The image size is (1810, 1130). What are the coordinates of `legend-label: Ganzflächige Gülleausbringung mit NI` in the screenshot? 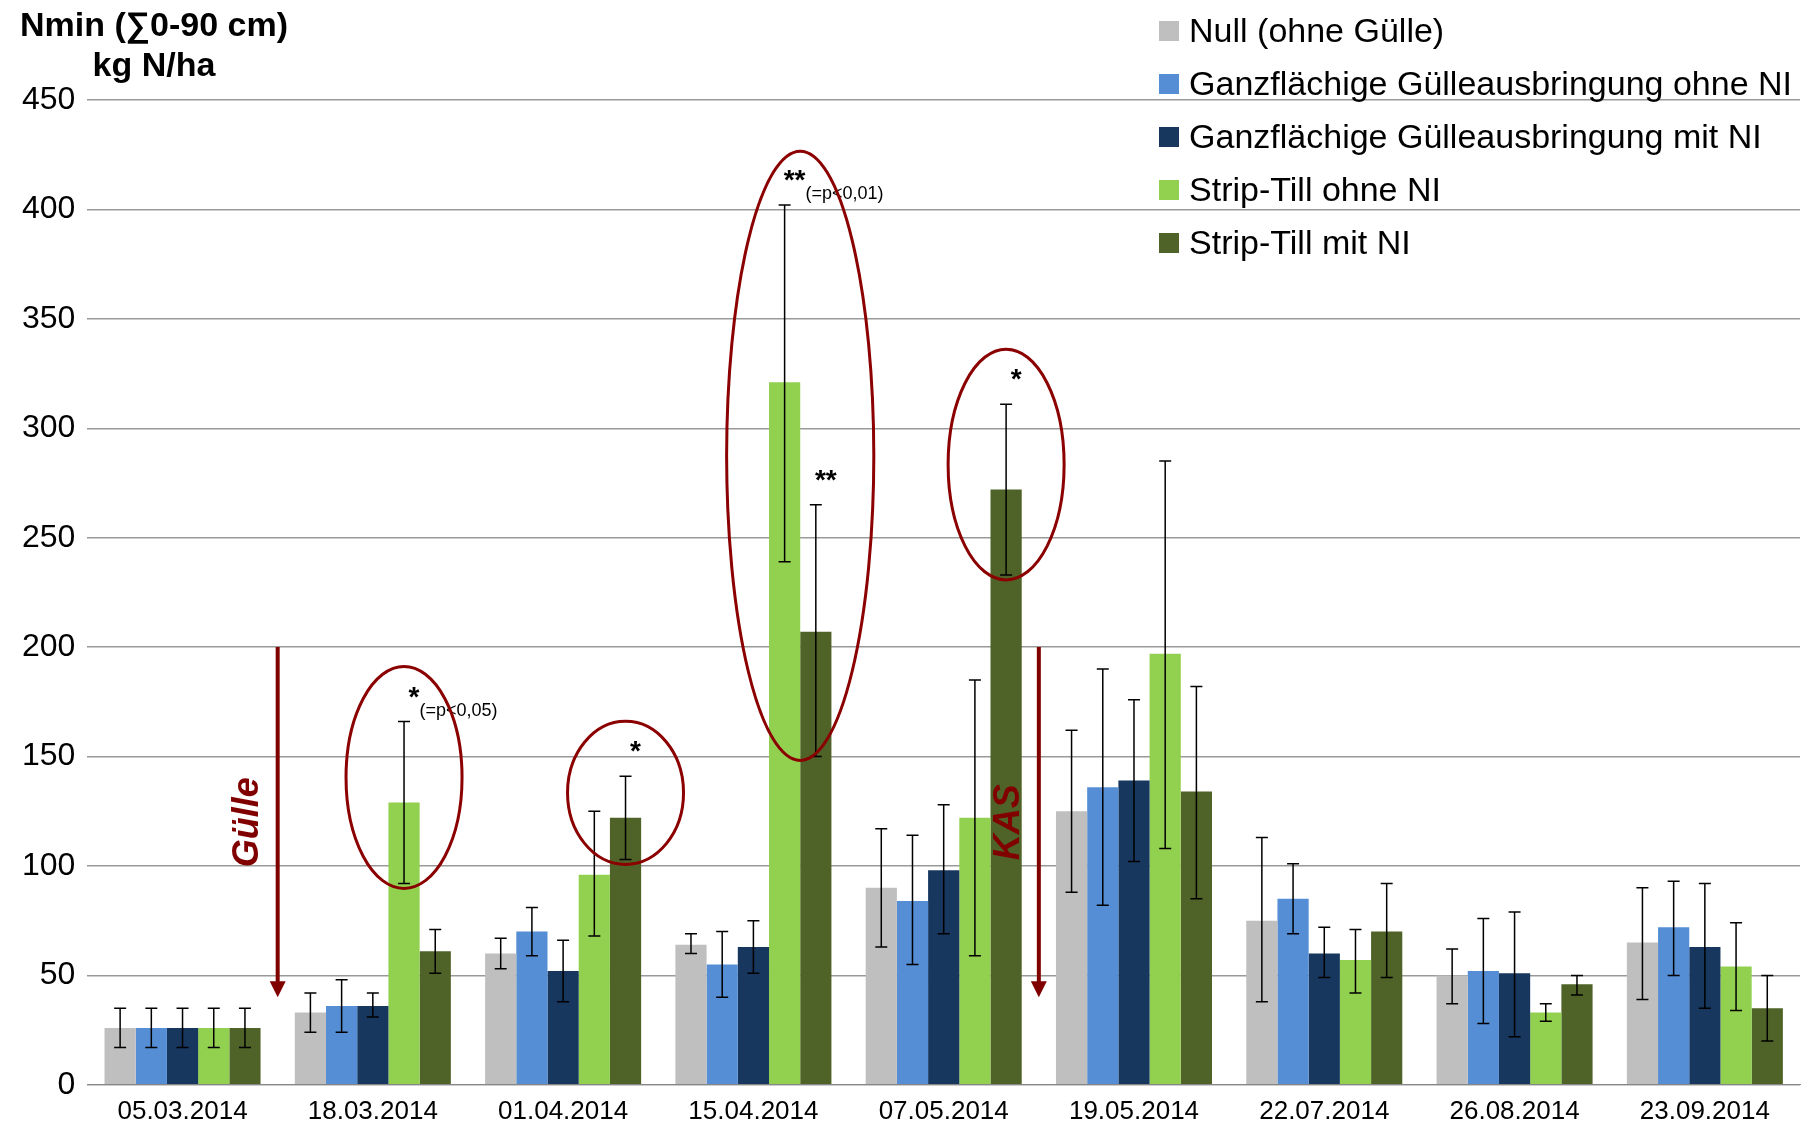 It's located at (1475, 136).